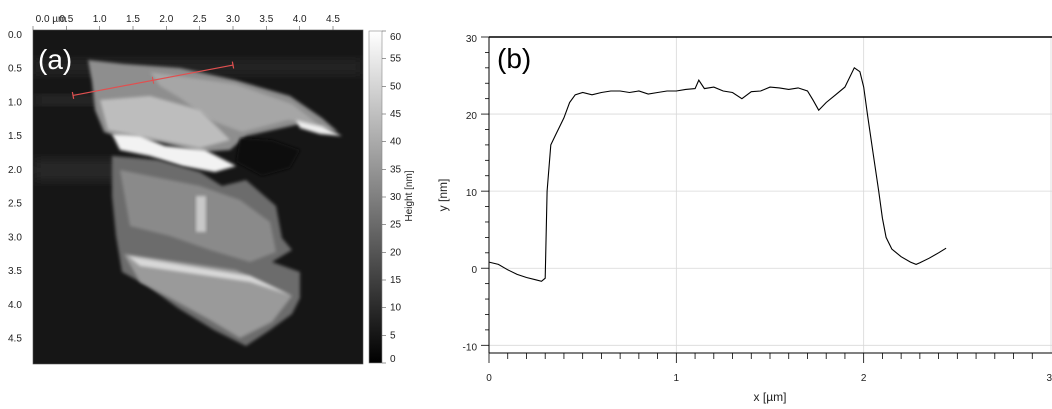 This screenshot has width=1052, height=409. I want to click on x-tick-label: 3, so click(1049, 378).